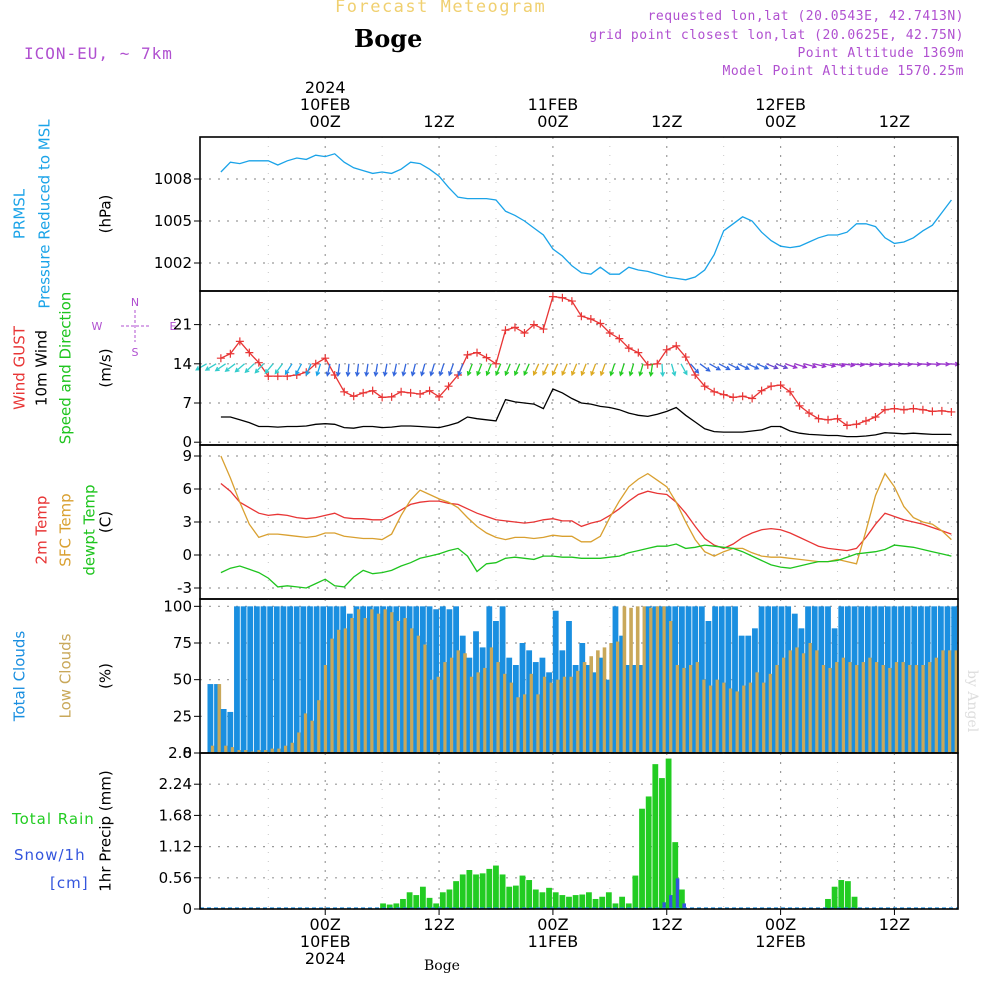 This screenshot has height=1000, width=1000. What do you see at coordinates (175, 878) in the screenshot?
I see `y-tick-label: 0.56` at bounding box center [175, 878].